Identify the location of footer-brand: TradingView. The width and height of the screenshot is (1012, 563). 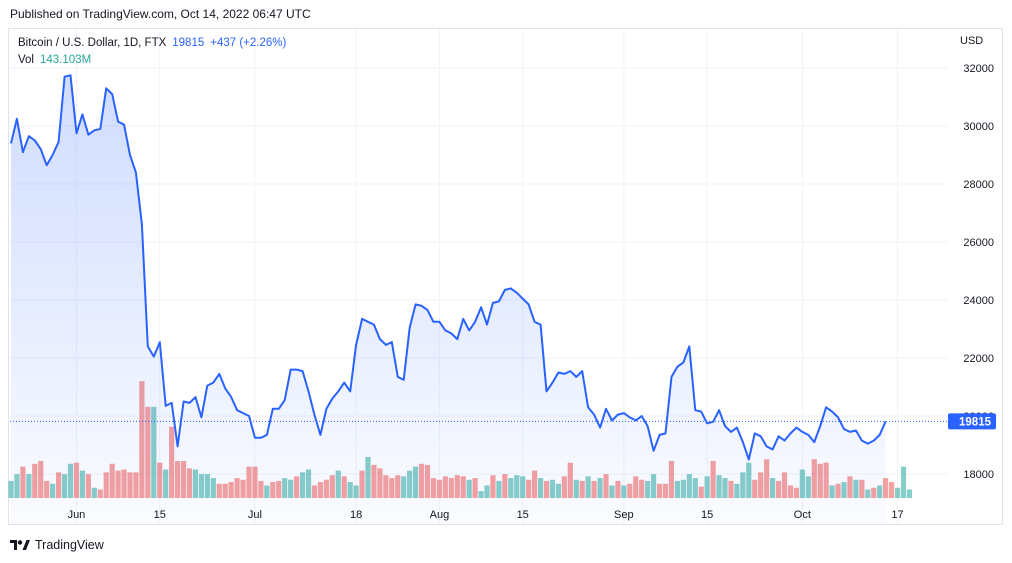
(57, 545).